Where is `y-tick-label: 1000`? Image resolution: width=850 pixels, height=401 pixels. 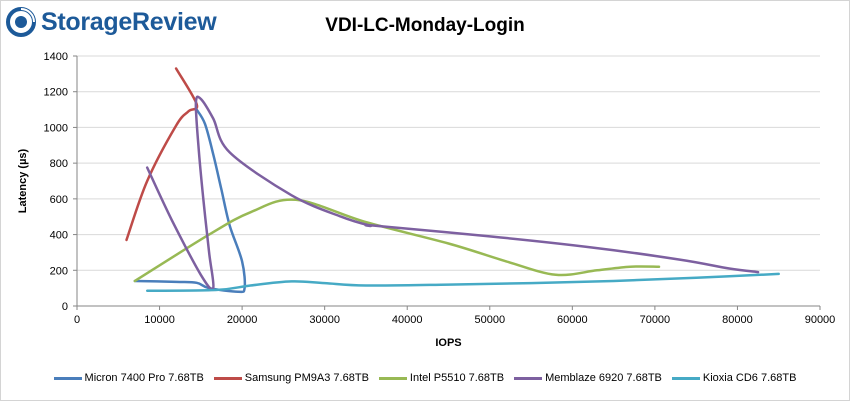
y-tick-label: 1000 is located at coordinates (56, 128).